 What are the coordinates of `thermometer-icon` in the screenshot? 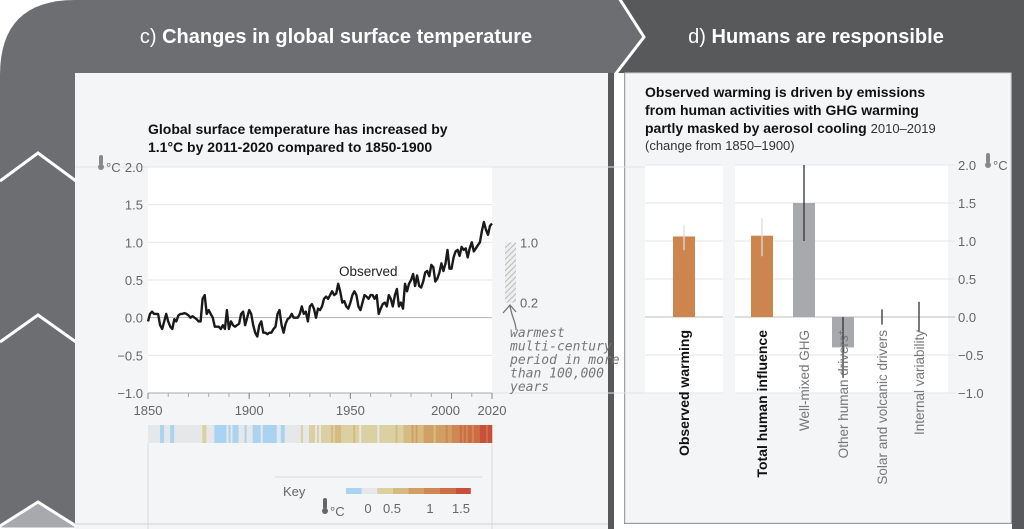 It's located at (325, 506).